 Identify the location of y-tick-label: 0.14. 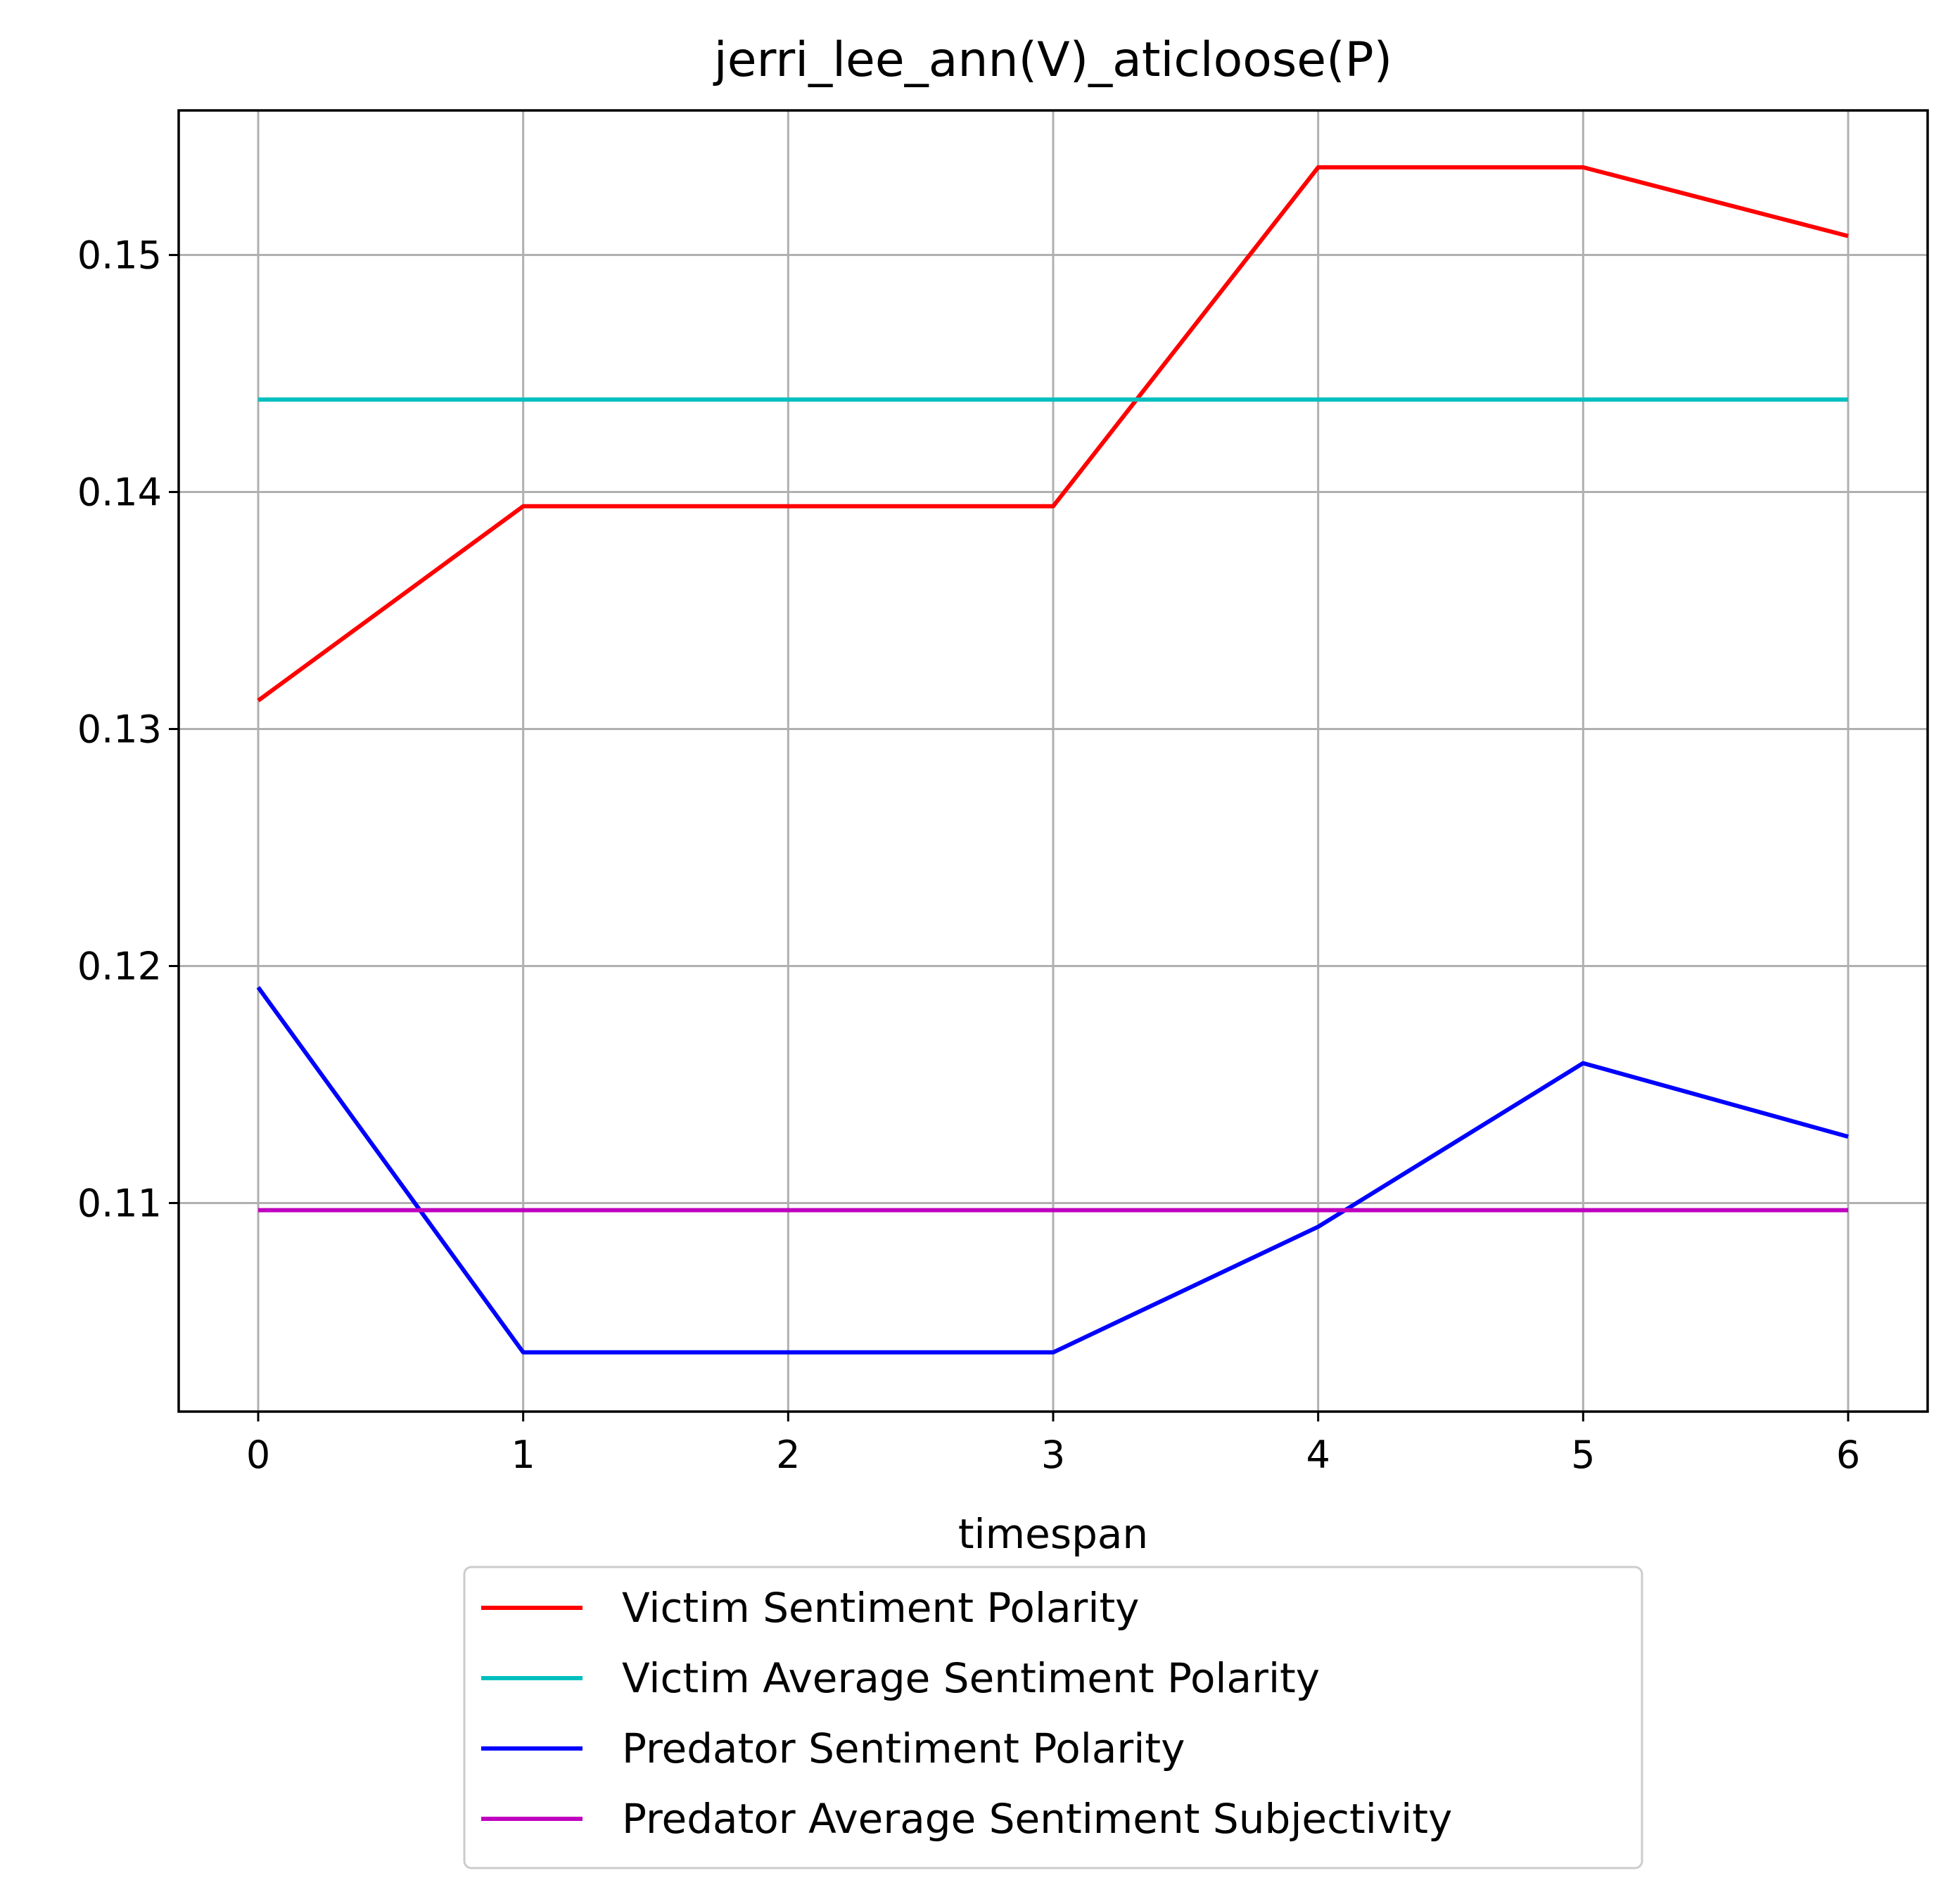
(120, 493).